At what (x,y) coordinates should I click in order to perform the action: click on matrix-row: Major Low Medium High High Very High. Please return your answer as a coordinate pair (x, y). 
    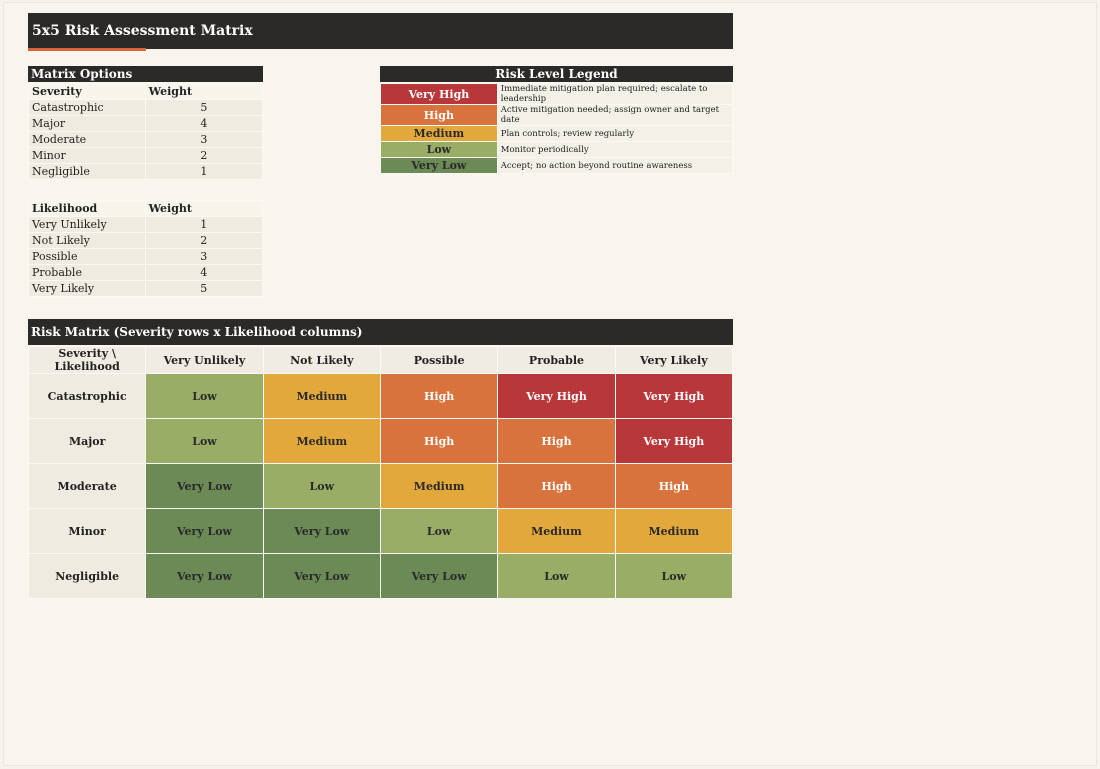
    Looking at the image, I should click on (380, 441).